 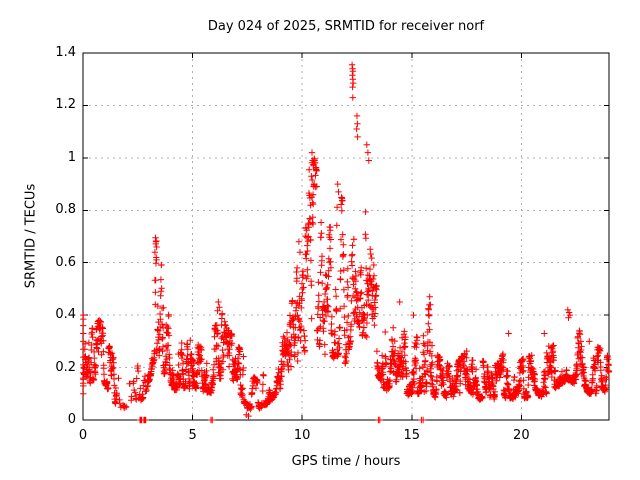 I want to click on y-tick-label: 0.6, so click(x=65, y=262).